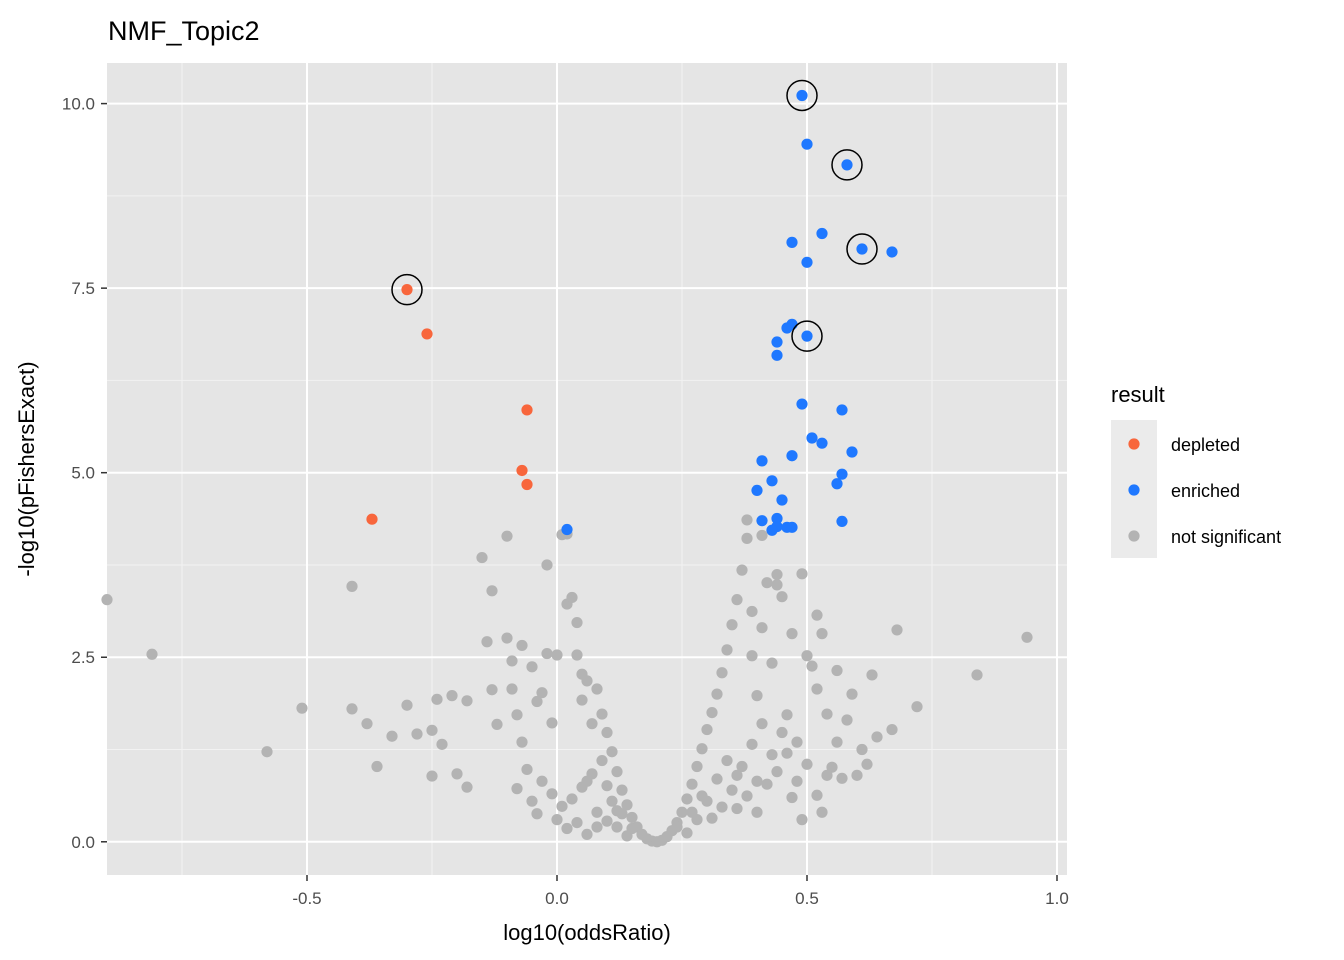  I want to click on x-tick-label: 0.0, so click(557, 898).